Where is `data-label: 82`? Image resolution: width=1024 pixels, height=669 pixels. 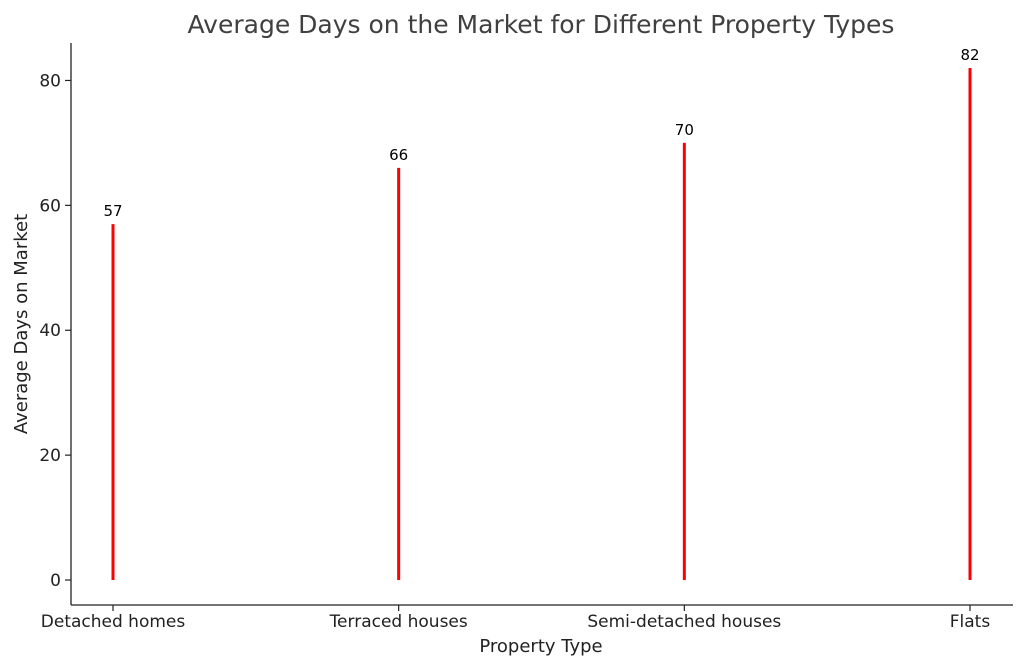
data-label: 82 is located at coordinates (969, 55).